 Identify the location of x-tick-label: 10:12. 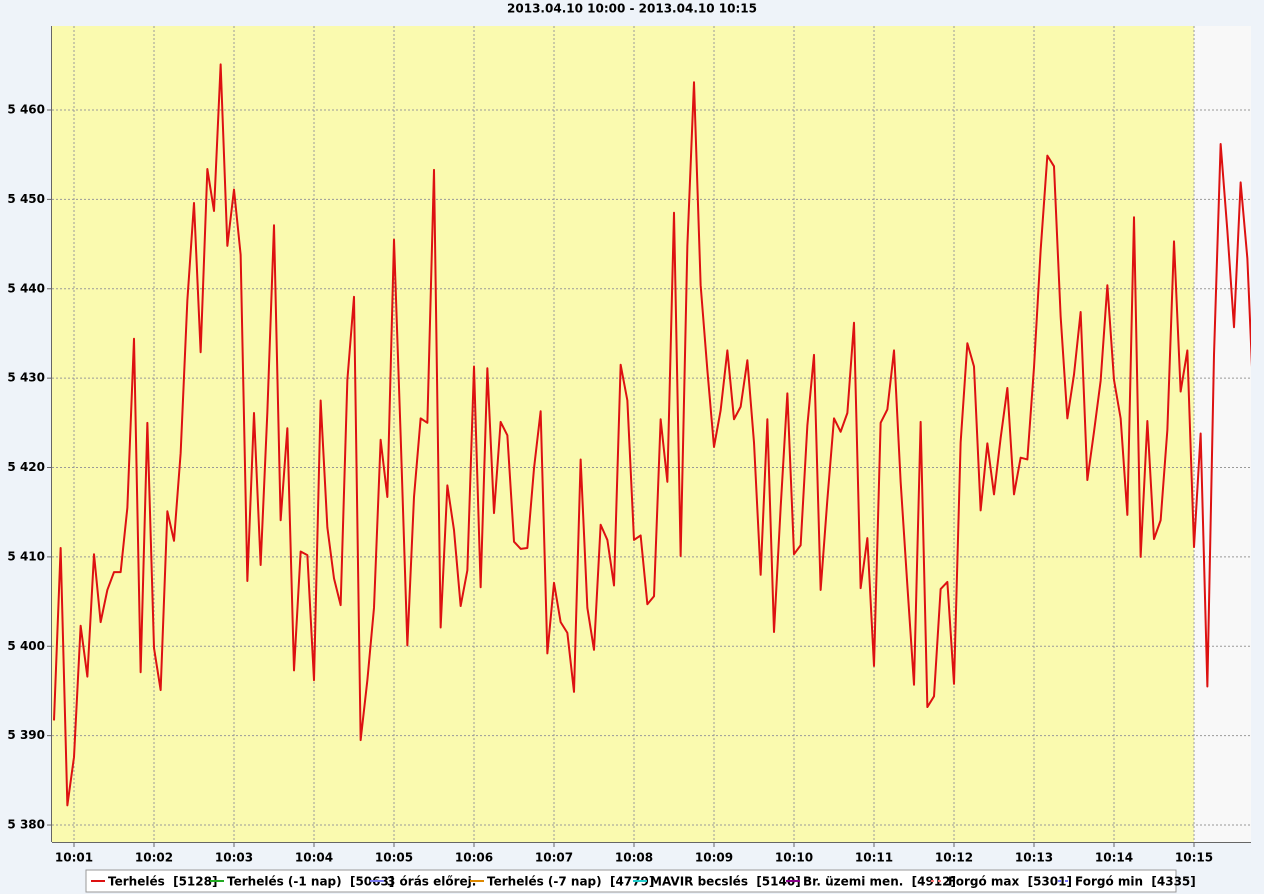
(954, 858).